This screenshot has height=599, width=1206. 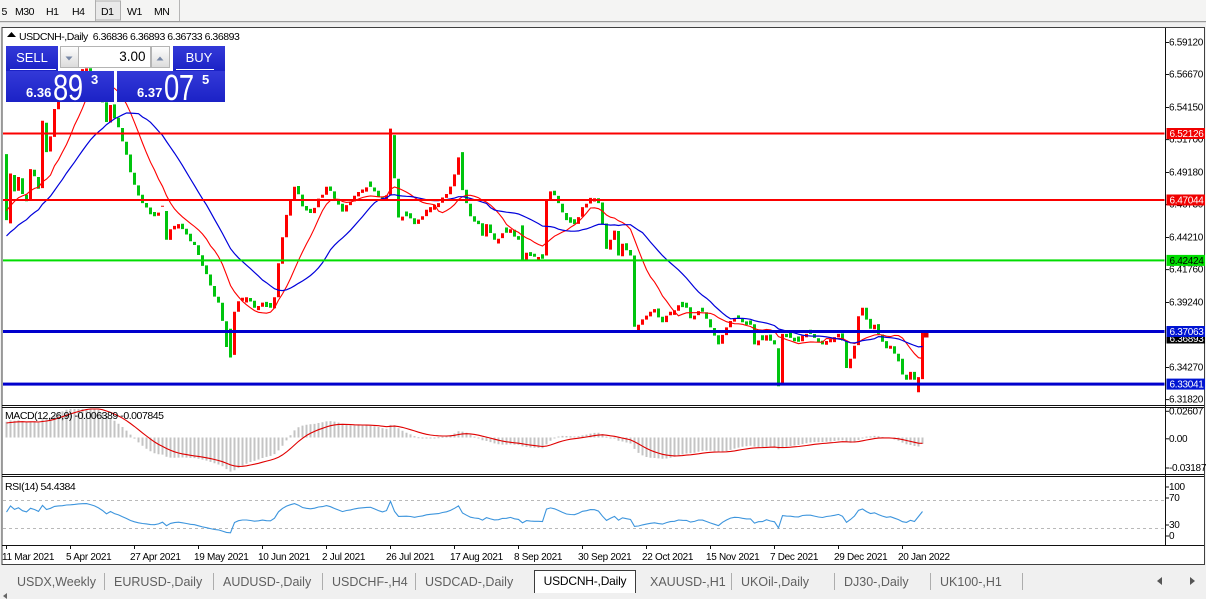 I want to click on svg-text: 0, so click(x=1172, y=536).